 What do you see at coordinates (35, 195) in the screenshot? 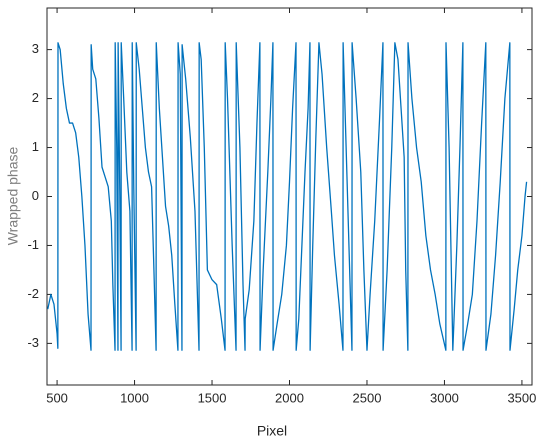
I see `y-tick-label: 0` at bounding box center [35, 195].